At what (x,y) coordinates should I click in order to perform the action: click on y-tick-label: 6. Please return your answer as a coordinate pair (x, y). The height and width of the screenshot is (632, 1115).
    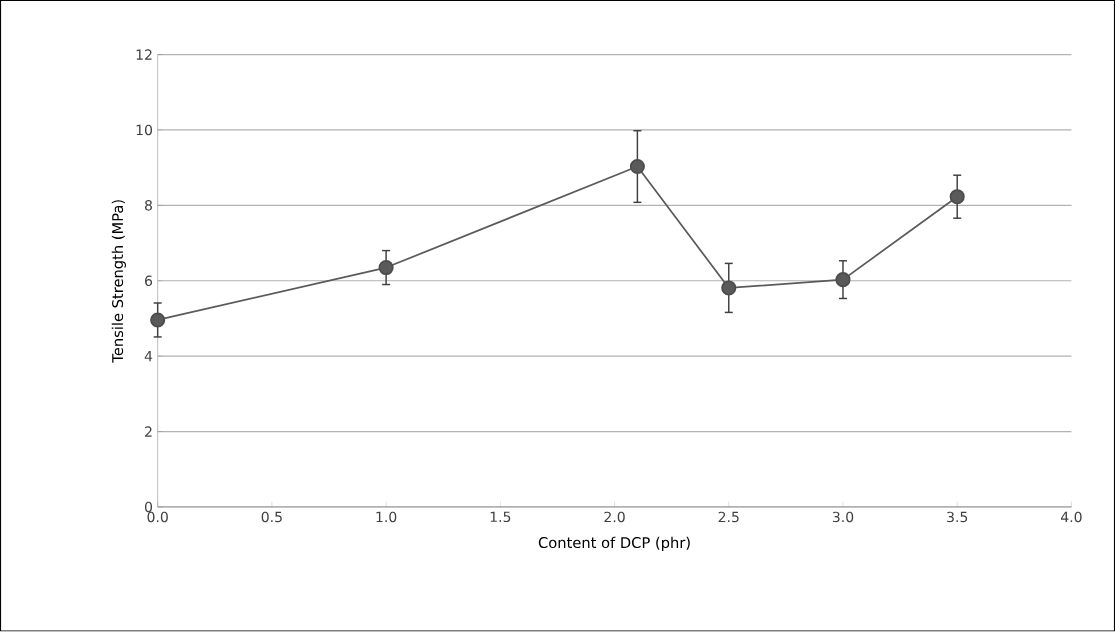
    Looking at the image, I should click on (149, 281).